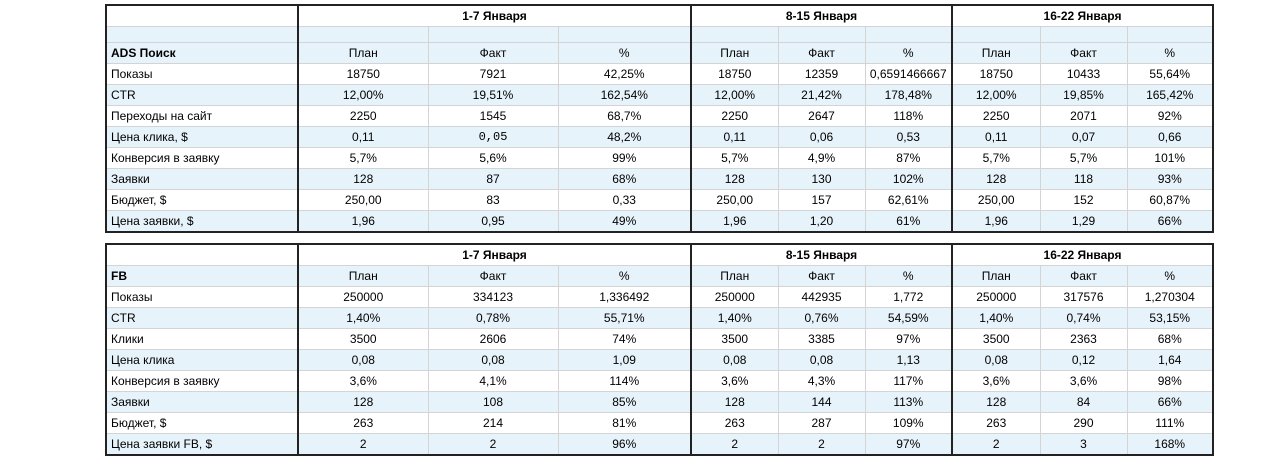  Describe the element at coordinates (624, 221) in the screenshot. I see `cell: 49%` at that location.